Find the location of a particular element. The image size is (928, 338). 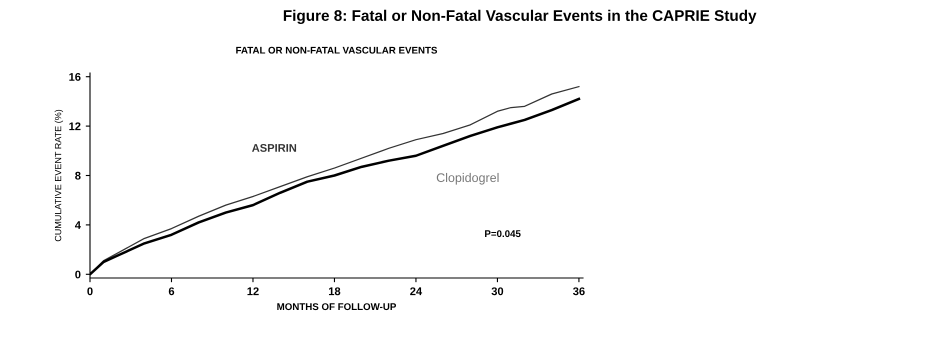

x-tick-label: 12 is located at coordinates (253, 291).